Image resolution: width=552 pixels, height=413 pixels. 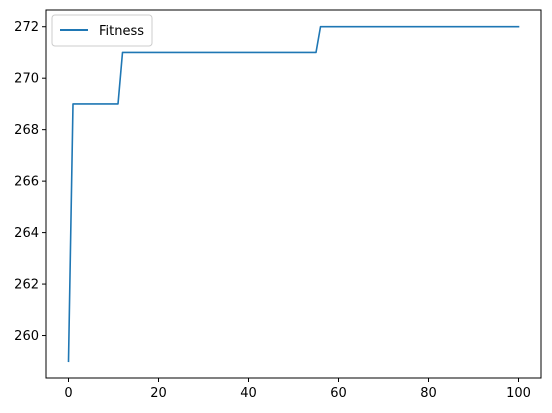 What do you see at coordinates (26, 285) in the screenshot?
I see `y-tick-label: 262` at bounding box center [26, 285].